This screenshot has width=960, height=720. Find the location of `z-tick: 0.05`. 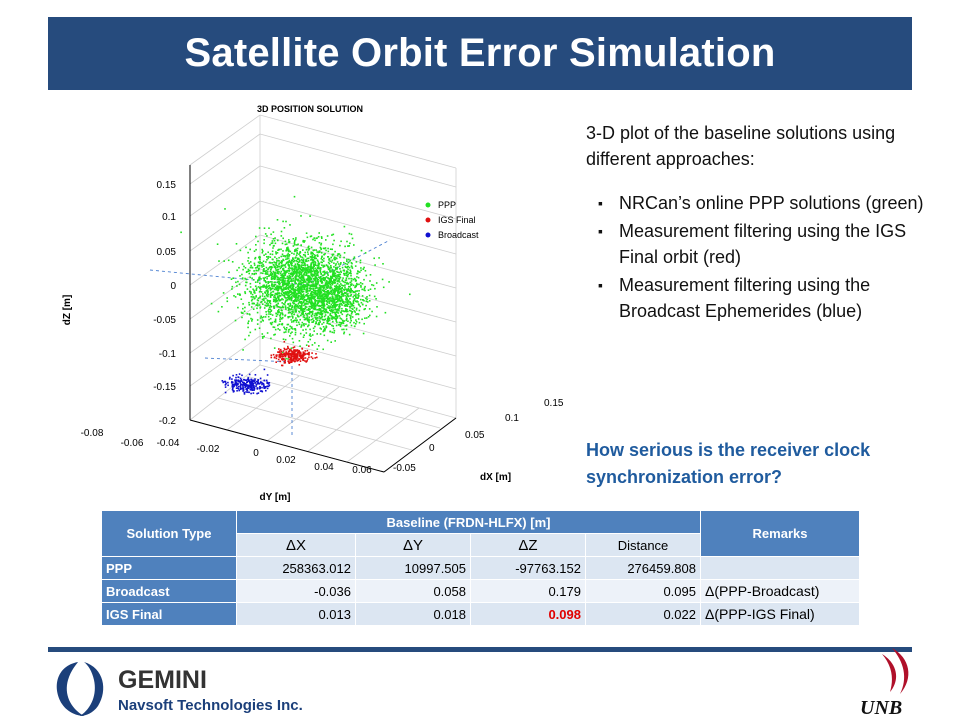

z-tick: 0.05 is located at coordinates (167, 252).